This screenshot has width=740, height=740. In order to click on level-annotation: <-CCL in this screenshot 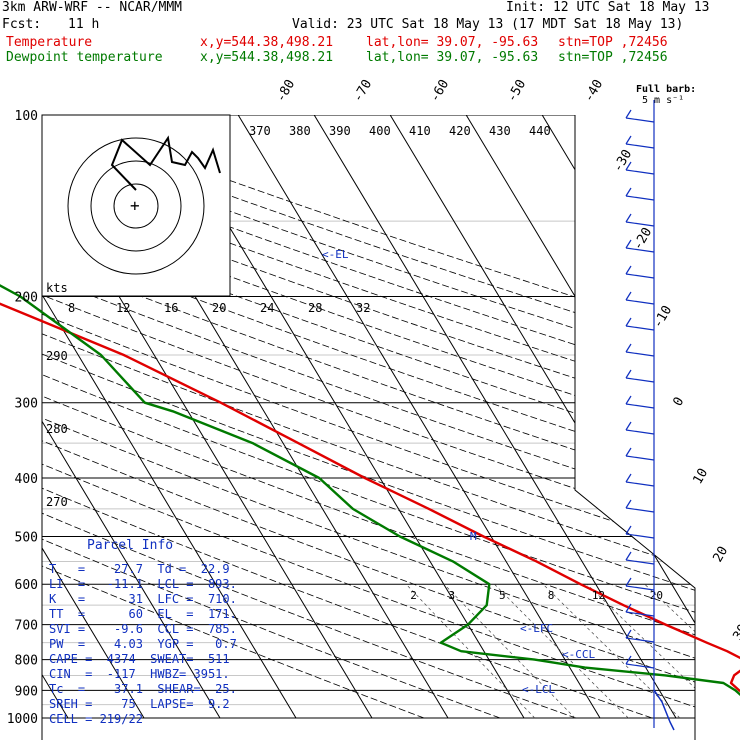, I will do `click(578, 654)`.